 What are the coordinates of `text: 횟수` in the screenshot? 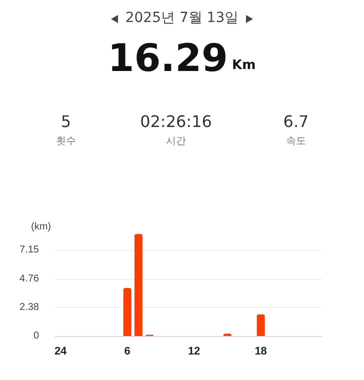 It's located at (66, 141).